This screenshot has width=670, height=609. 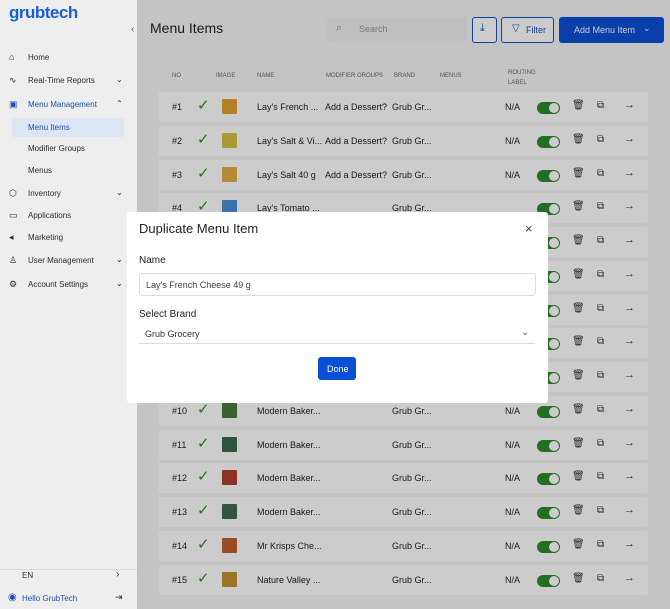 I want to click on nav-item: Inventory, so click(x=44, y=193).